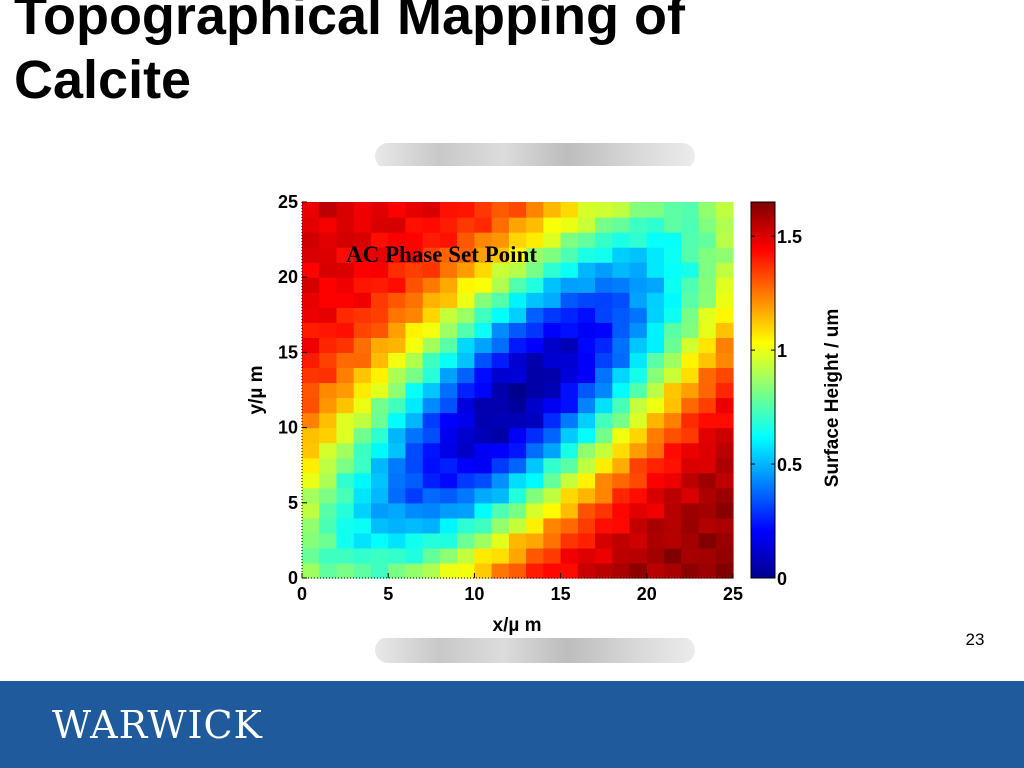 The width and height of the screenshot is (1024, 768). What do you see at coordinates (512, 724) in the screenshot?
I see `footer-bar: WARWICK` at bounding box center [512, 724].